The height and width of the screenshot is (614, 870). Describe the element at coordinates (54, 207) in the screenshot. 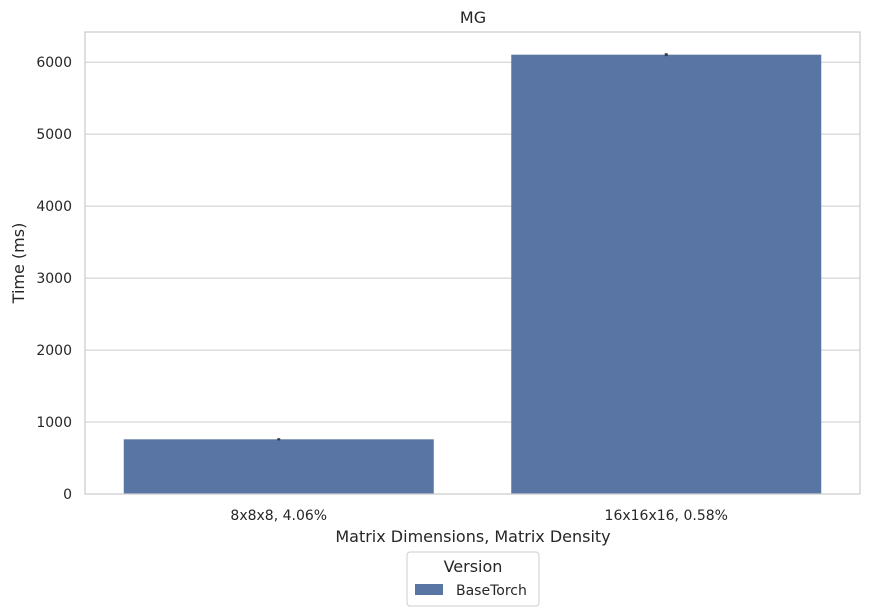

I see `y-tick-label: 4000` at that location.